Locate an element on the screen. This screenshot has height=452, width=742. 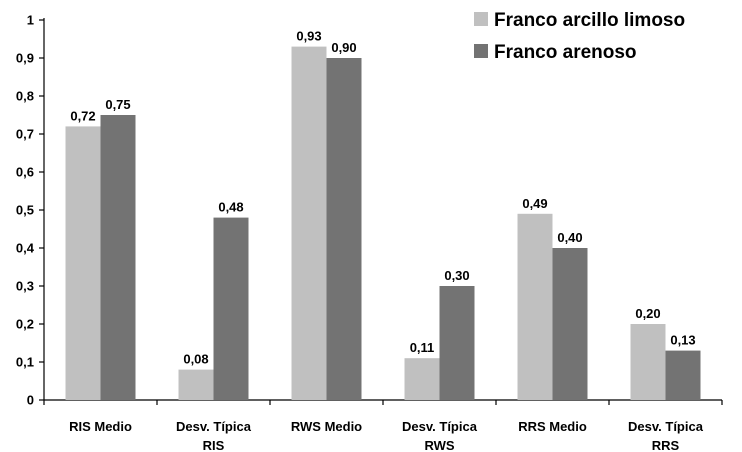
x-category-label: RRS is located at coordinates (666, 445).